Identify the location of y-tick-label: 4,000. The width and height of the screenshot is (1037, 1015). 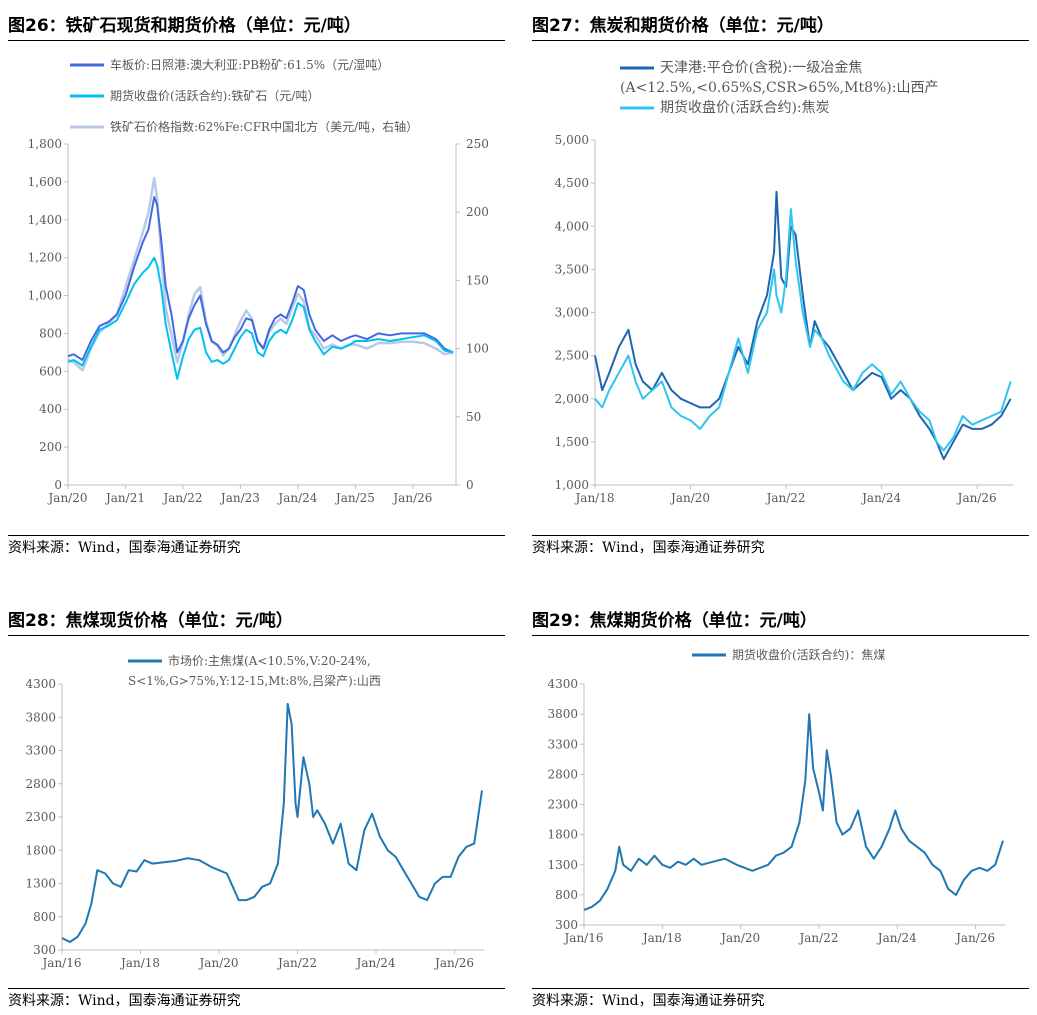
(572, 226).